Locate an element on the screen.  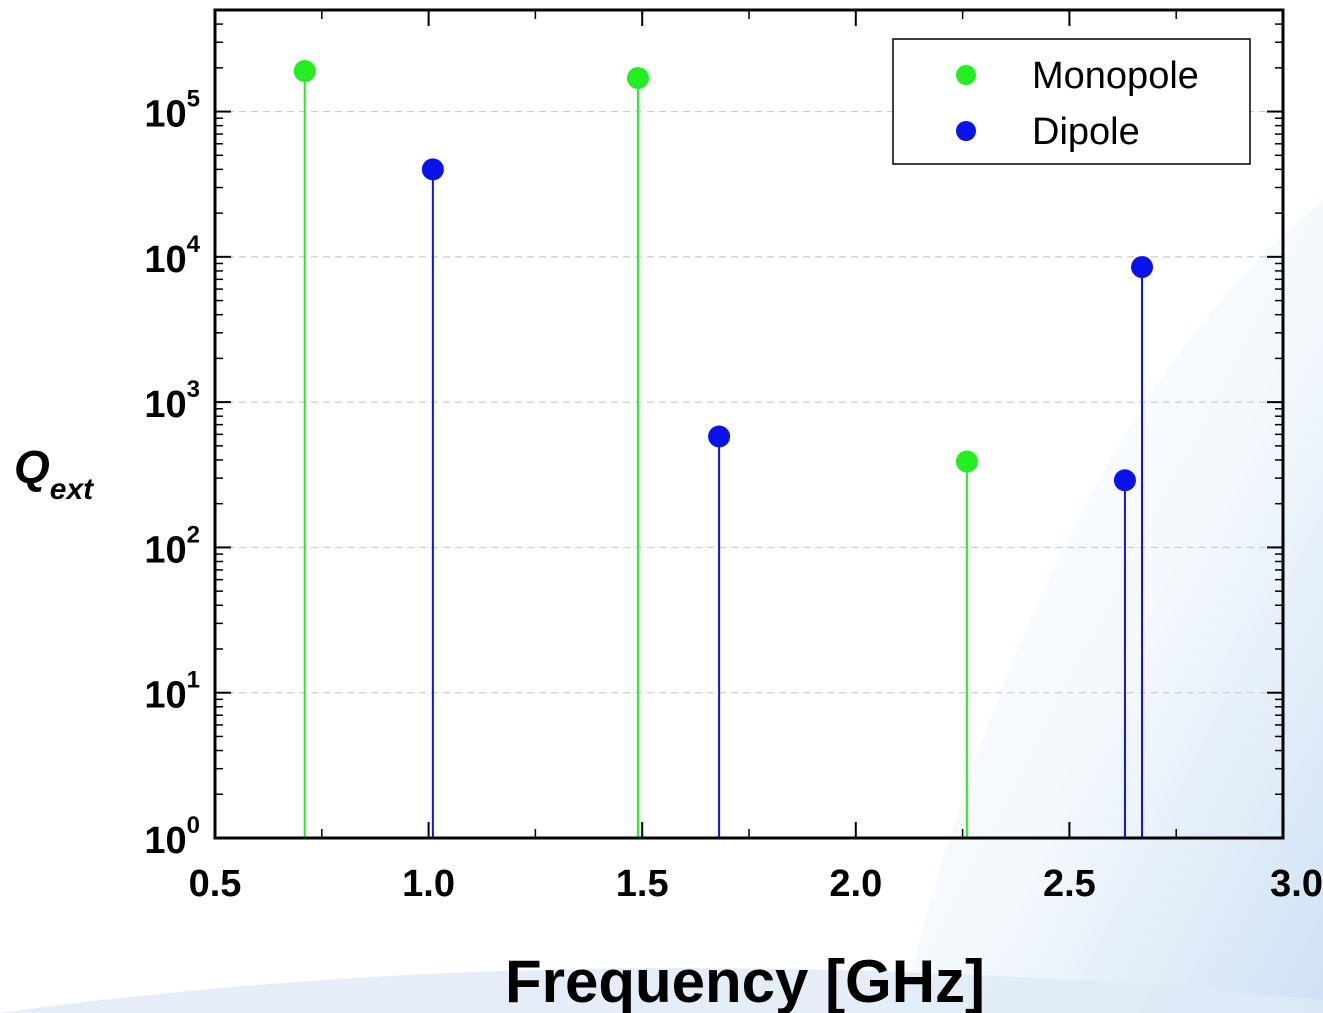
x-tick-label: 1.5 is located at coordinates (642, 884).